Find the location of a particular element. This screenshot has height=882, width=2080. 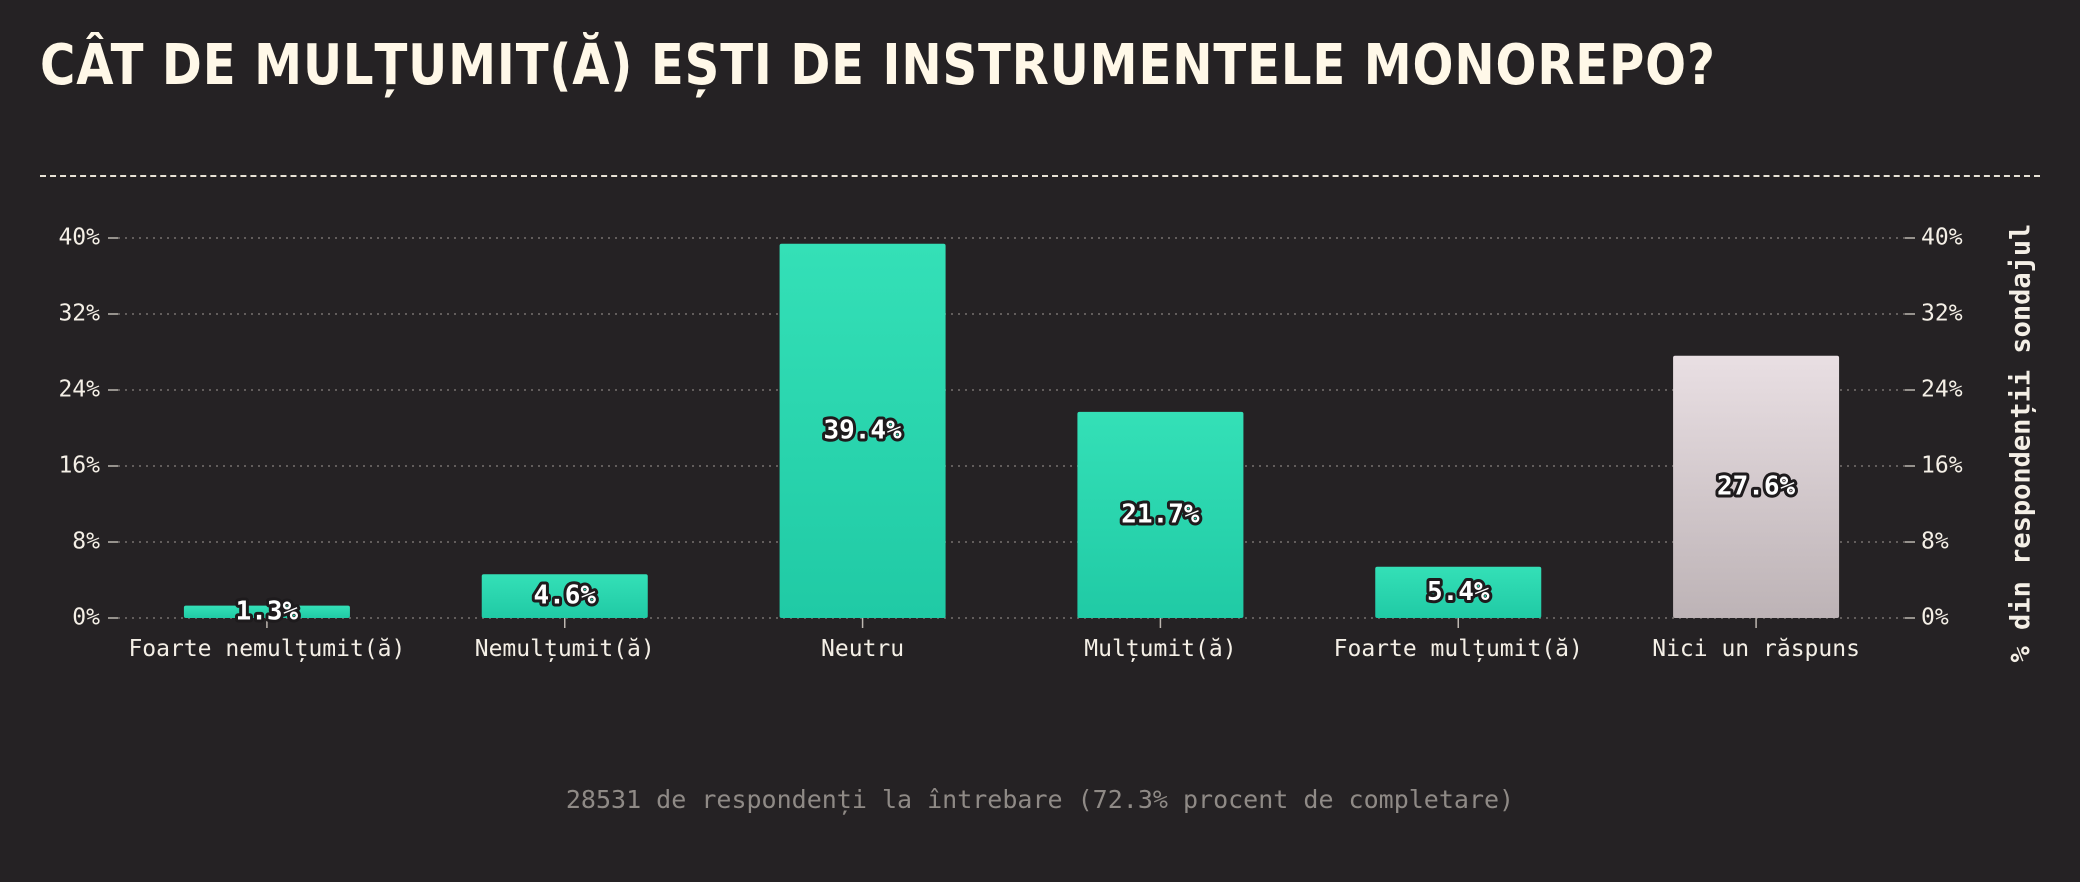

y-tick-label-right: 40% is located at coordinates (1942, 238).